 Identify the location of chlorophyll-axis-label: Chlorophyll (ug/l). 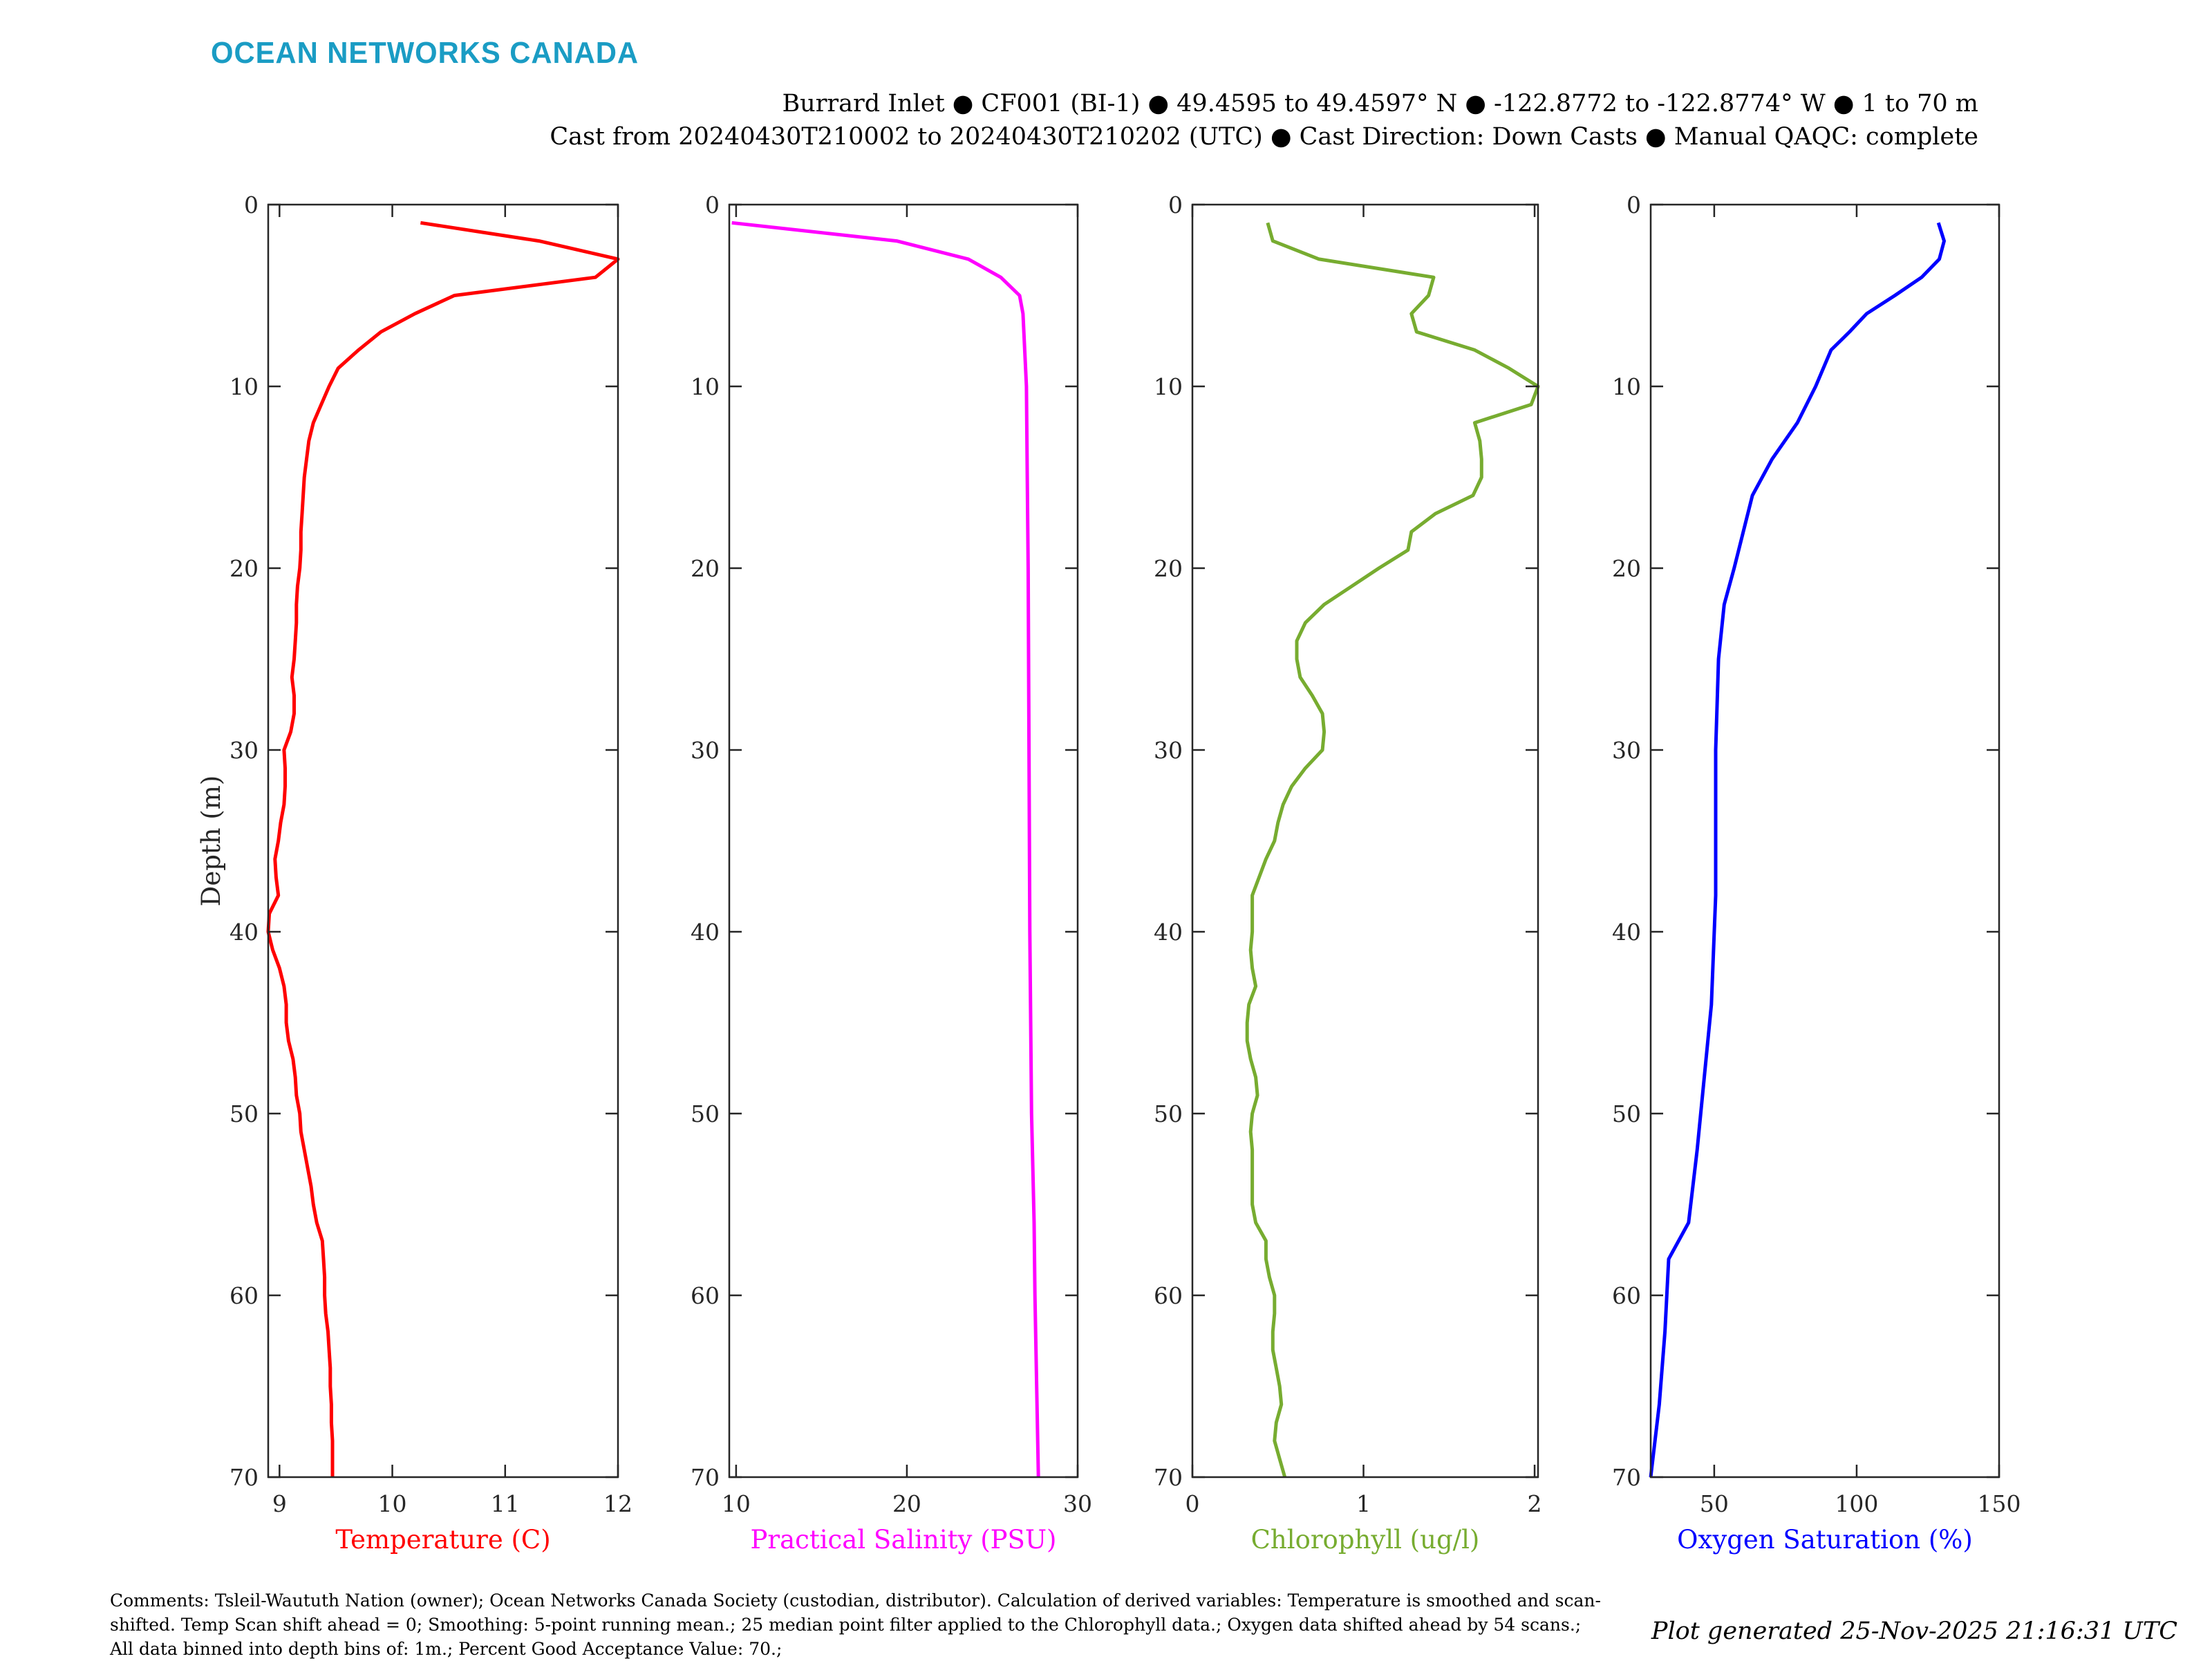
(1365, 1540).